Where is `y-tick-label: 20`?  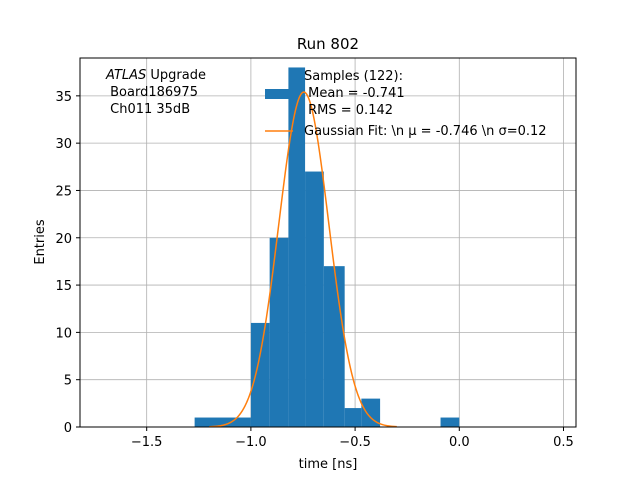 y-tick-label: 20 is located at coordinates (63, 239).